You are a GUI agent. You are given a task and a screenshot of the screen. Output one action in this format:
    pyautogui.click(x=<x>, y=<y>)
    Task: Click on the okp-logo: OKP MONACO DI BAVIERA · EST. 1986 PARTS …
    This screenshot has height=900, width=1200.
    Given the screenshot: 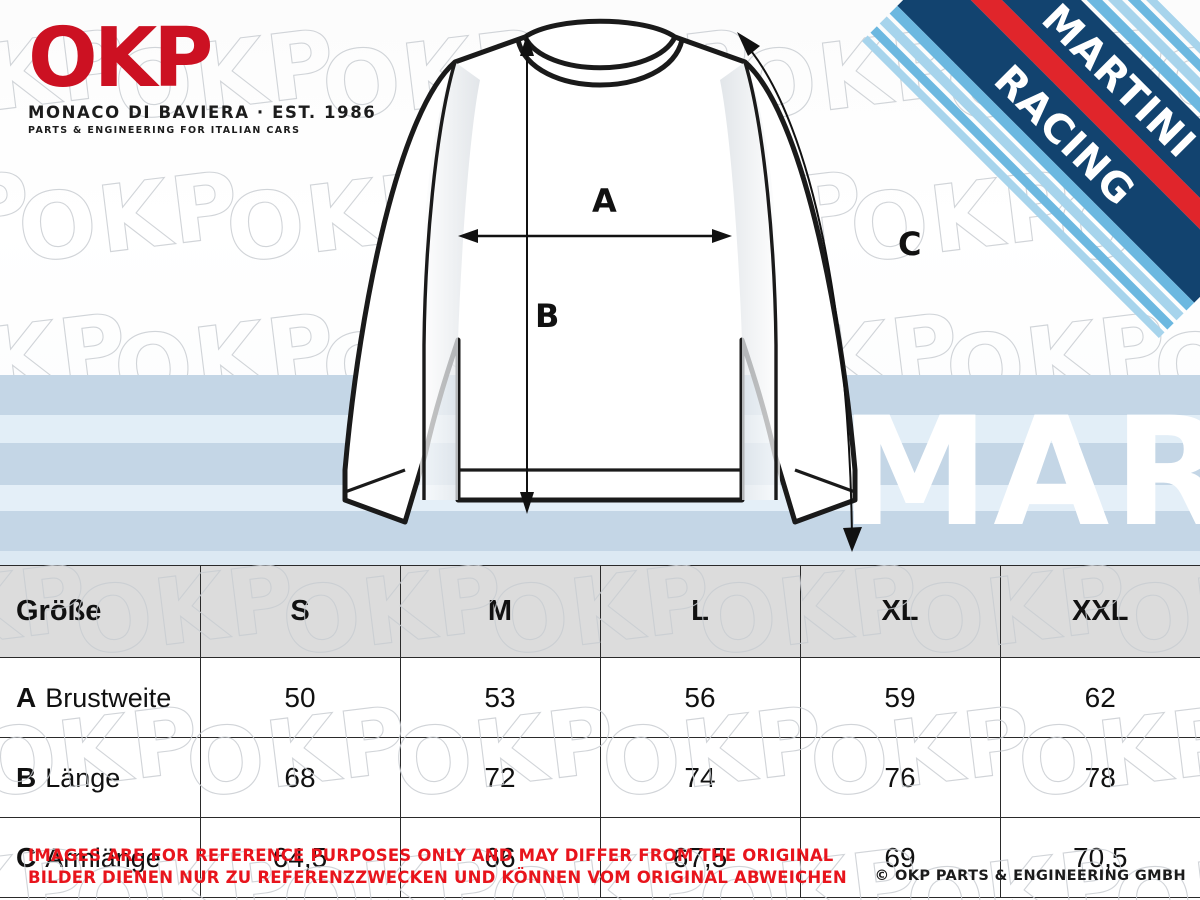 What is the action you would take?
    pyautogui.click(x=202, y=73)
    